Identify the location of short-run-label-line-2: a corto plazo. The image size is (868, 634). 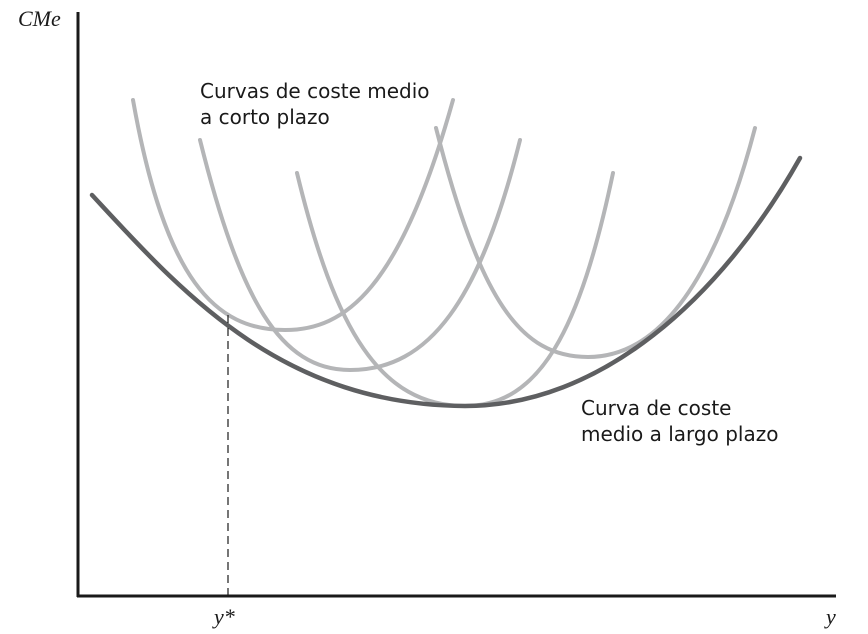
(265, 117).